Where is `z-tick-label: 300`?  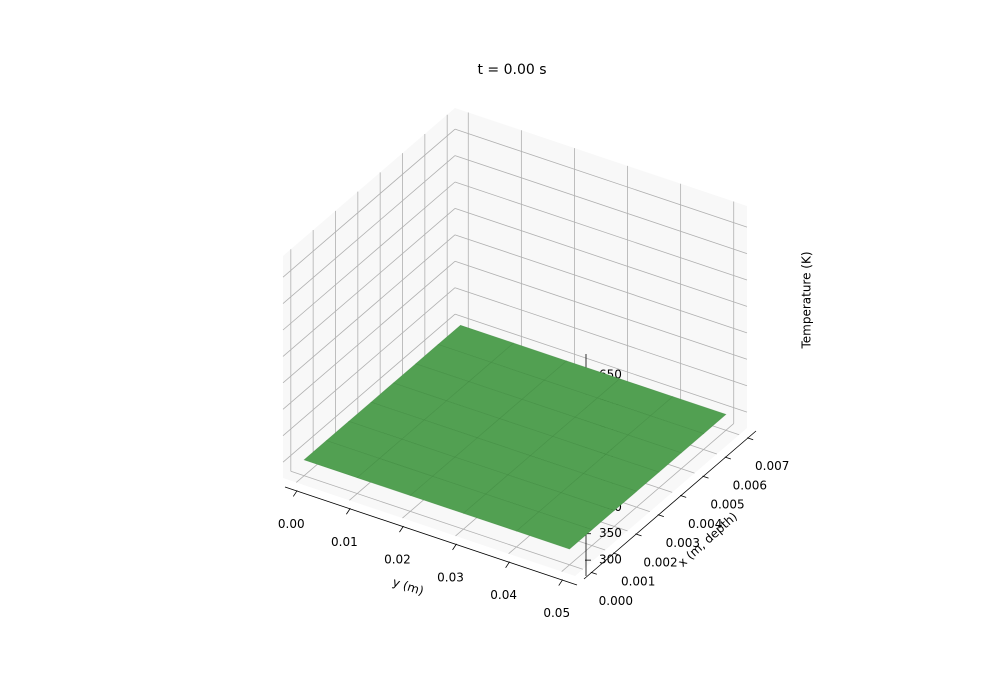 z-tick-label: 300 is located at coordinates (610, 560).